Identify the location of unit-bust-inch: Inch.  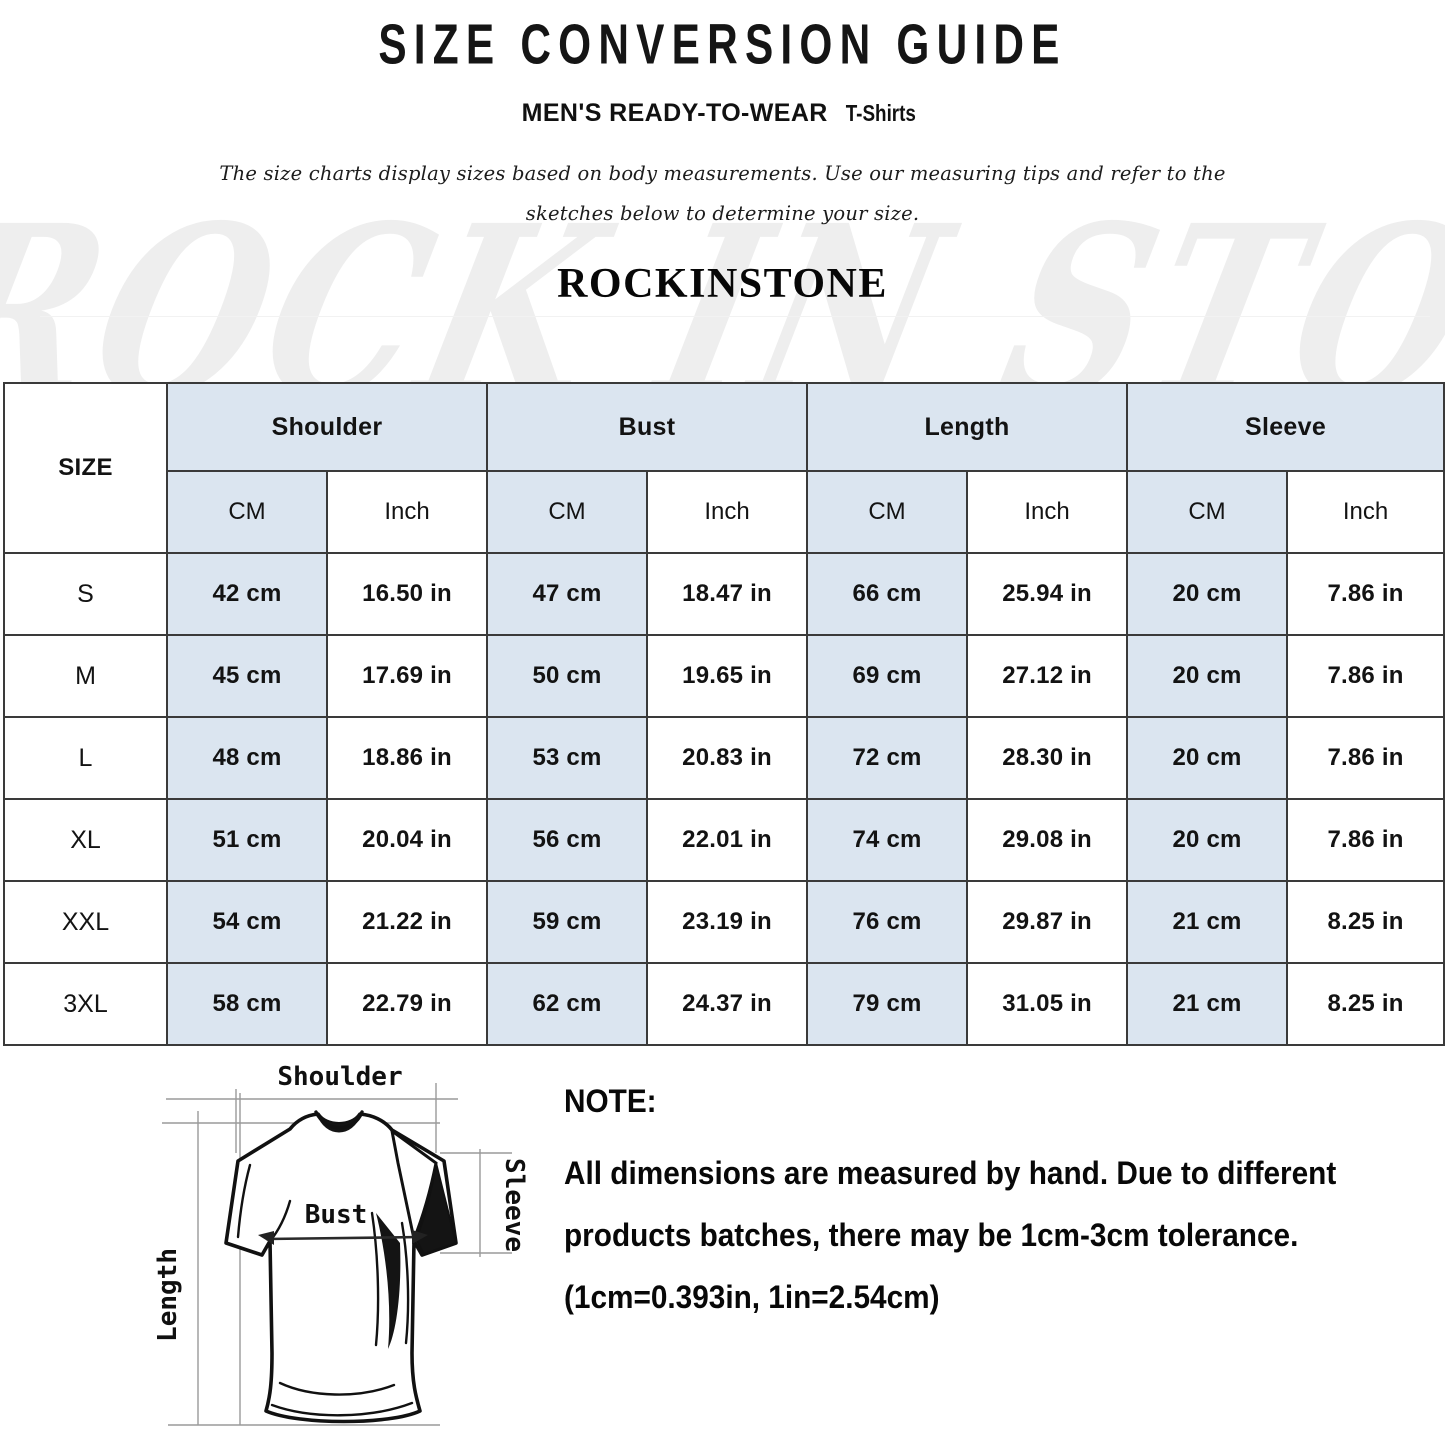
(727, 512).